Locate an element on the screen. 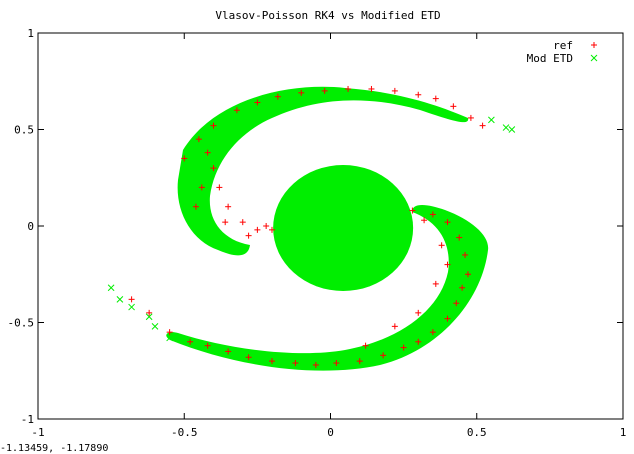 This screenshot has width=634, height=454. y-tick-label: 0 is located at coordinates (30, 226).